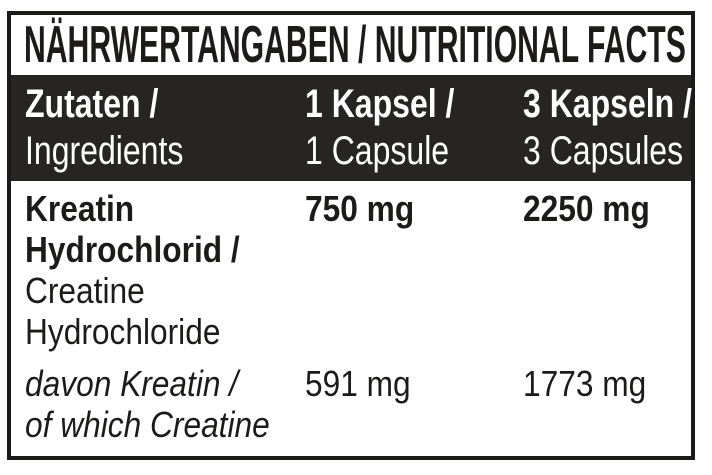 The width and height of the screenshot is (712, 475). Describe the element at coordinates (85, 290) in the screenshot. I see `ingredient-name-en-line1: Creatine` at that location.